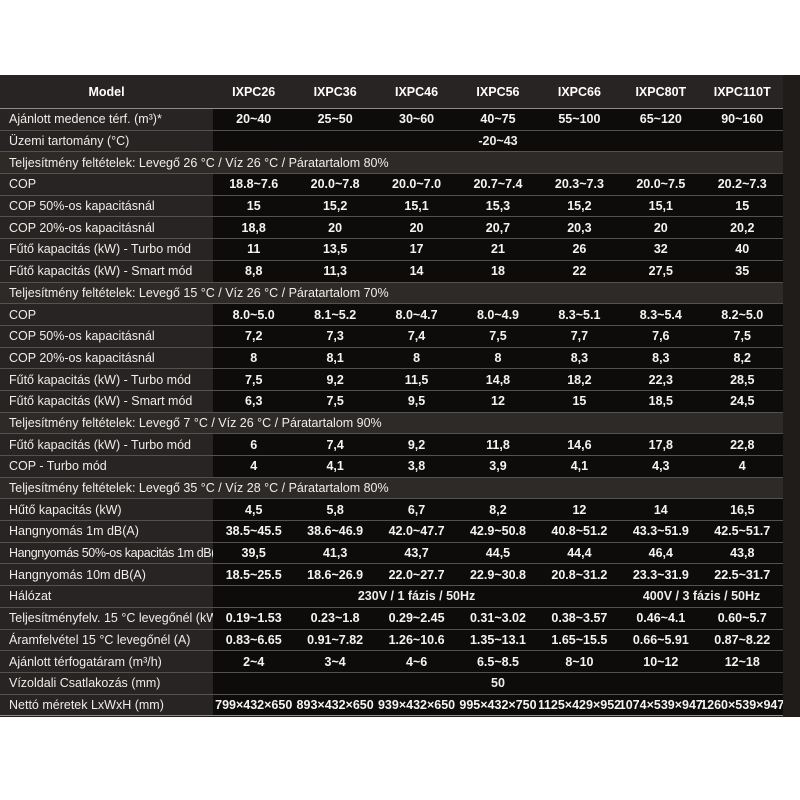 The image size is (800, 800). What do you see at coordinates (661, 184) in the screenshot?
I see `spec-value-cell: 20.0~7.5` at bounding box center [661, 184].